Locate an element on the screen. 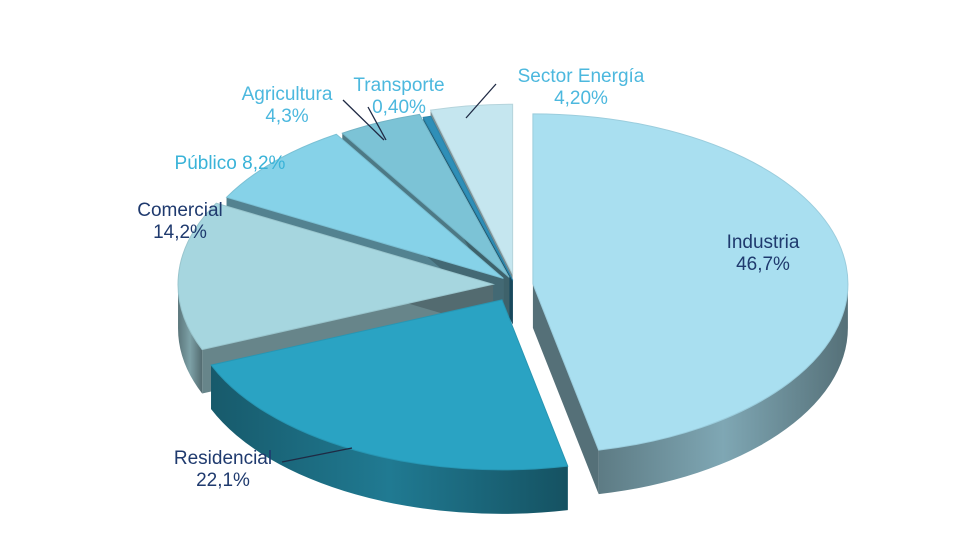 This screenshot has width=980, height=560. label-publico-text: Público 8,2% is located at coordinates (230, 164).